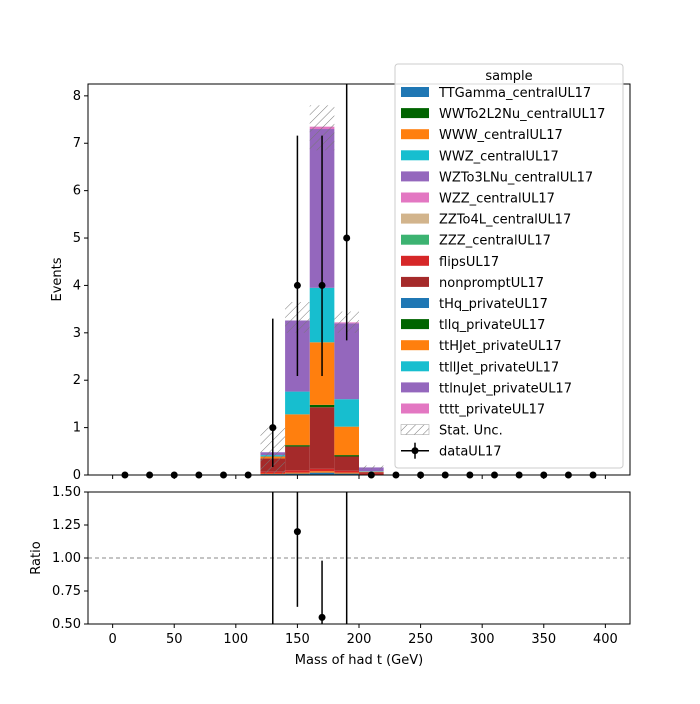 The height and width of the screenshot is (704, 700). What do you see at coordinates (359, 639) in the screenshot?
I see `x-tick-label: 200` at bounding box center [359, 639].